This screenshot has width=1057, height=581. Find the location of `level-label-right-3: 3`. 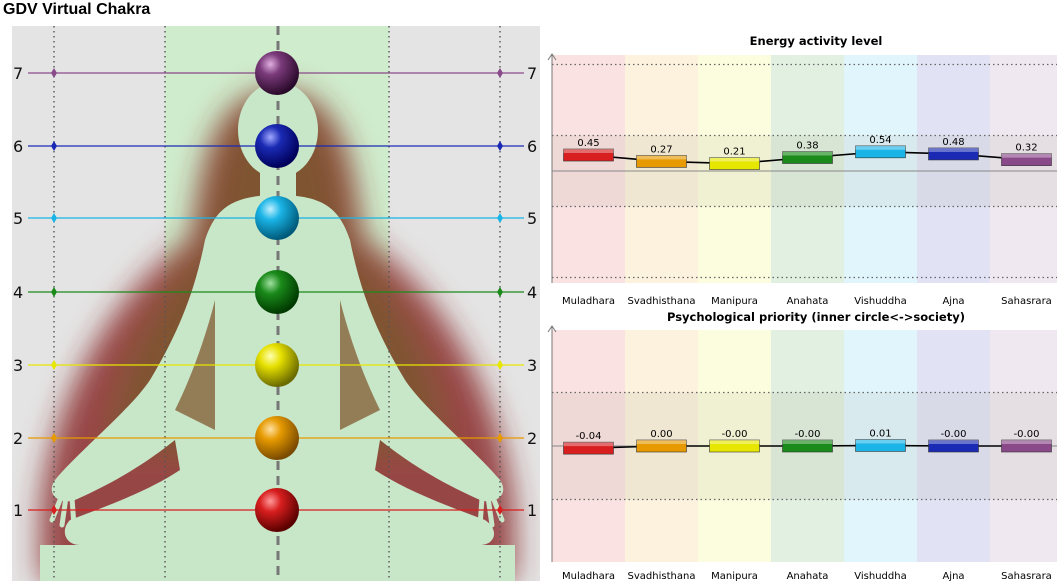

level-label-right-3: 3 is located at coordinates (532, 365).